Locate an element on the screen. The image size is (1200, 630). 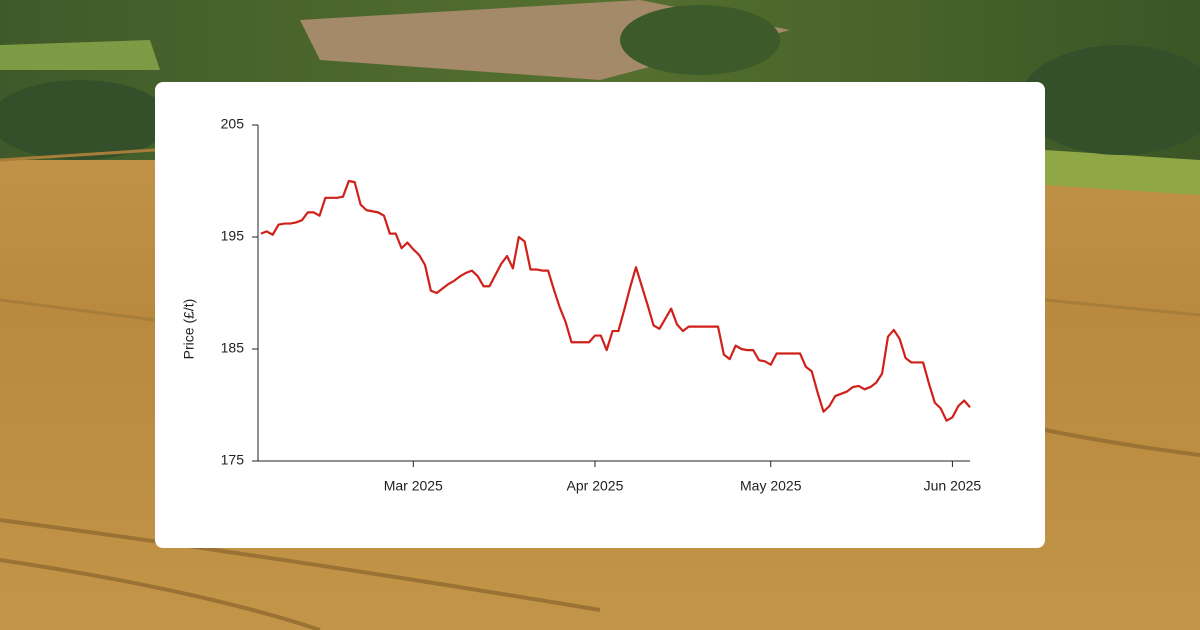
x-tick-label: Apr 2025 is located at coordinates (595, 486).